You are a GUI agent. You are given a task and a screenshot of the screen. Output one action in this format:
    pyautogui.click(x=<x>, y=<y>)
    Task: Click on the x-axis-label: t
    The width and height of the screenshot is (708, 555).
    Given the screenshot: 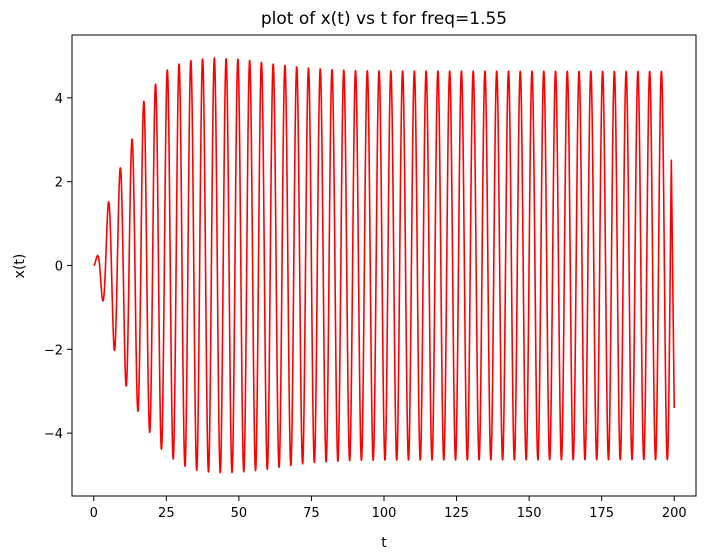 What is the action you would take?
    pyautogui.click(x=384, y=543)
    